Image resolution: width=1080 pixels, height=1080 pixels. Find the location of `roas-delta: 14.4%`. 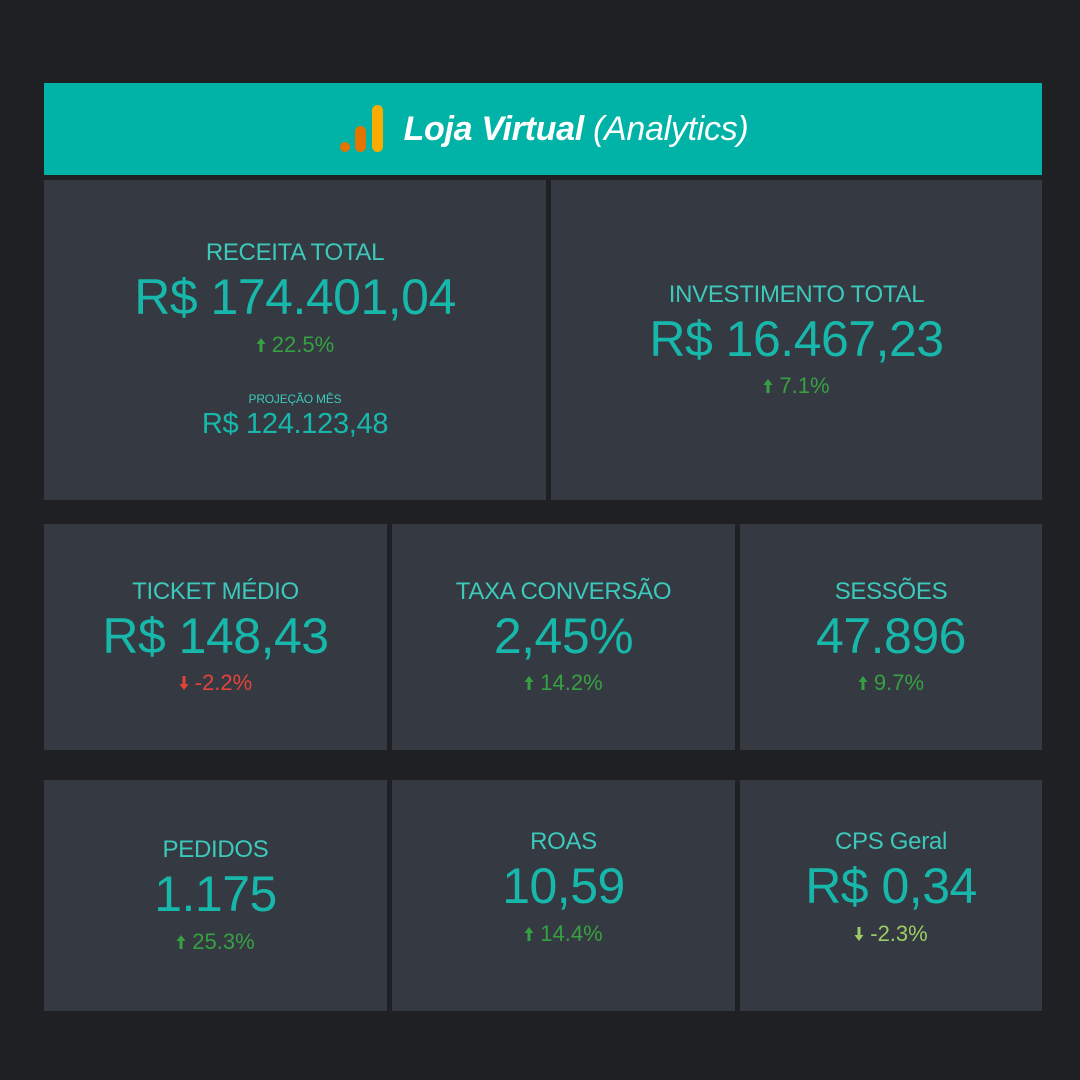

roas-delta: 14.4% is located at coordinates (563, 933).